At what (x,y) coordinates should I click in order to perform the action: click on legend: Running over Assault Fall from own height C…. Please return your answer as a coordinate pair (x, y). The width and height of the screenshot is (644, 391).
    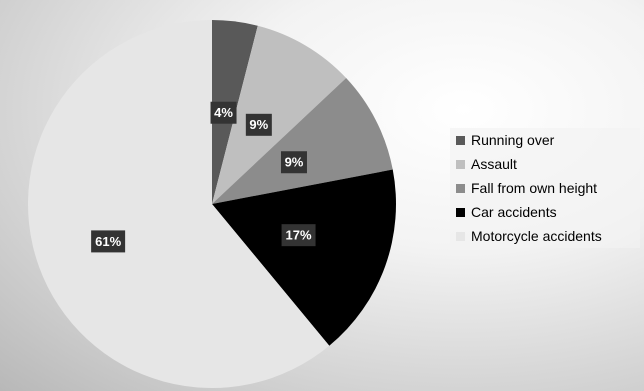
    Looking at the image, I should click on (545, 188).